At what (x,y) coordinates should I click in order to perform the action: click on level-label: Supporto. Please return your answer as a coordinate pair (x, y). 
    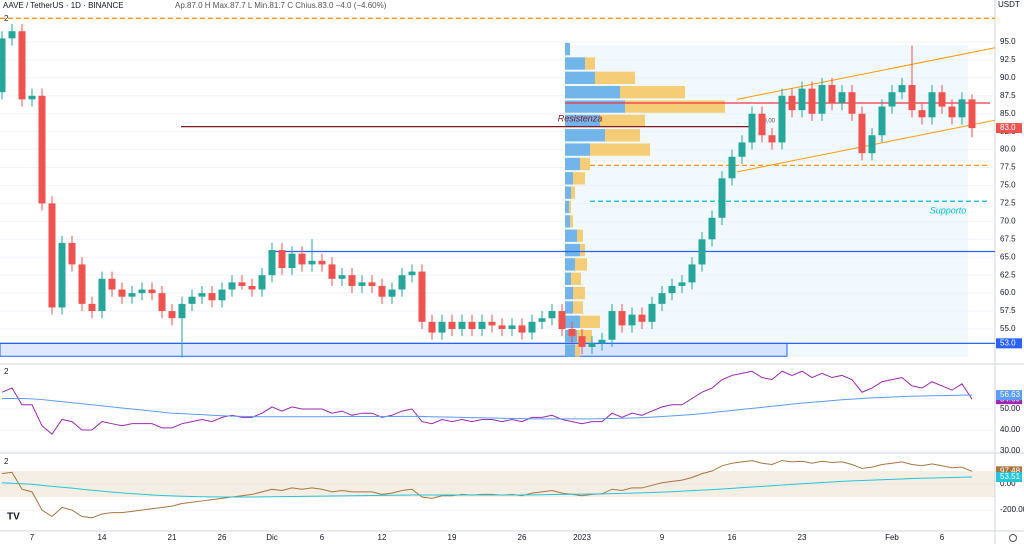
    Looking at the image, I should click on (948, 210).